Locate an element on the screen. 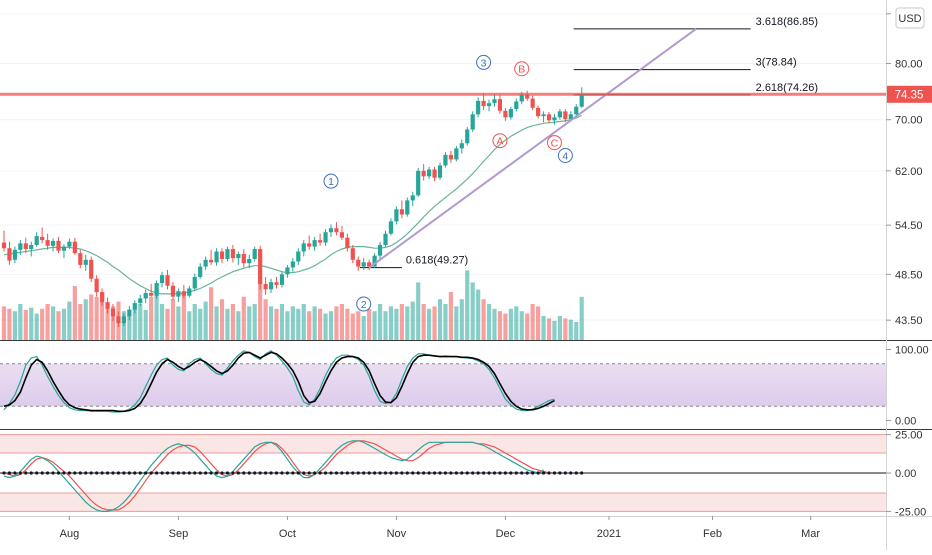 Image resolution: width=932 pixels, height=555 pixels. time-tick-label: Sep is located at coordinates (179, 534).